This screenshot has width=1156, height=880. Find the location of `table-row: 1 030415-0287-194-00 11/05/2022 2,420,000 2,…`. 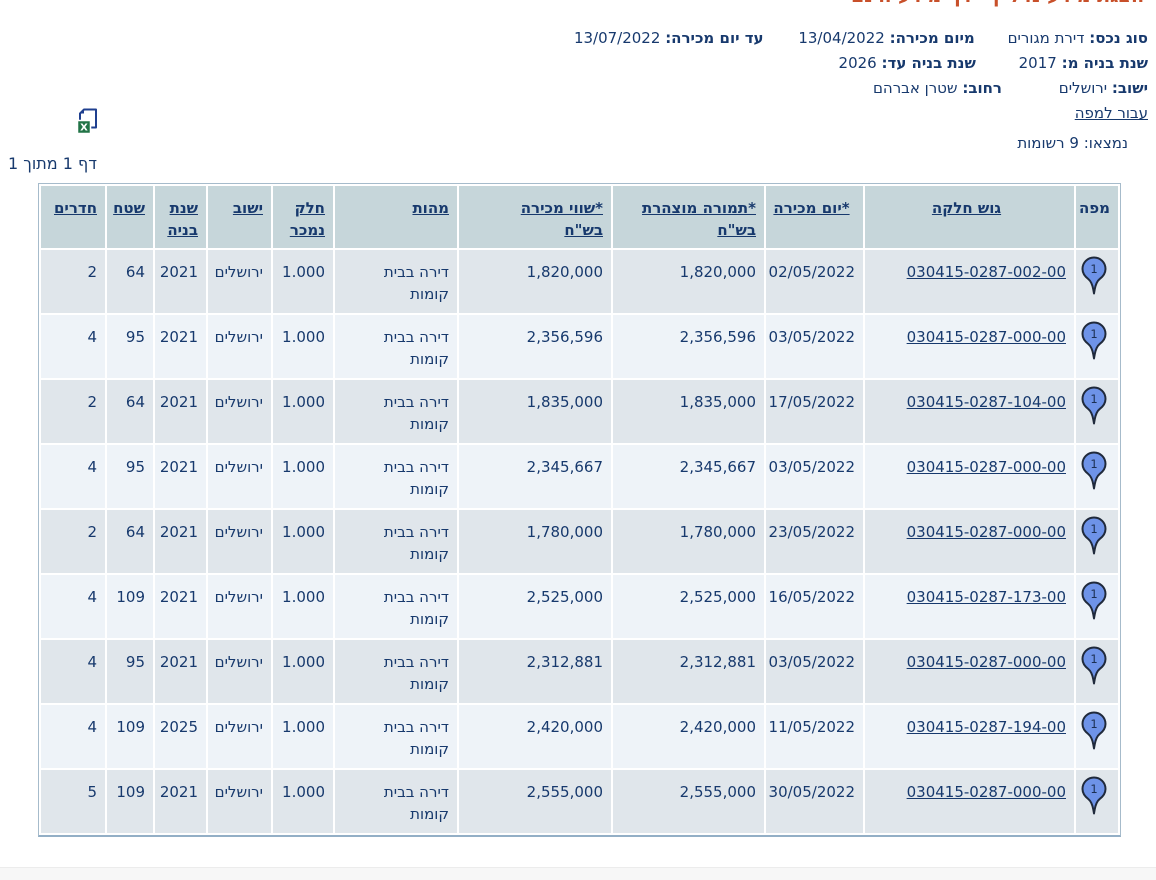

table-row: 1 030415-0287-194-00 11/05/2022 2,420,000 2,… is located at coordinates (579, 736).